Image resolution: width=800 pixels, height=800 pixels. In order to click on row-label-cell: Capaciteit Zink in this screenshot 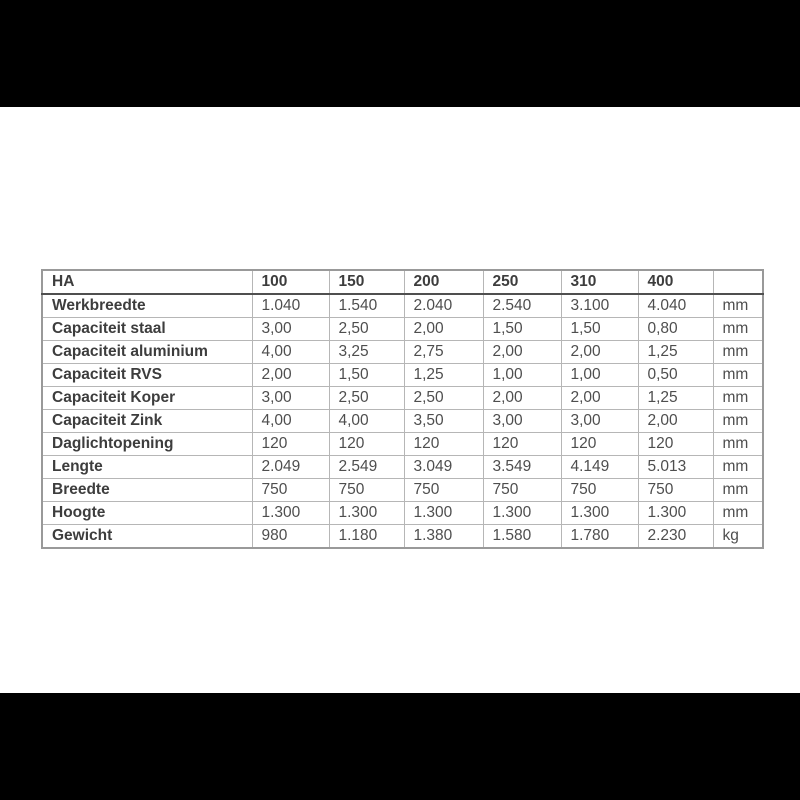, I will do `click(147, 421)`.